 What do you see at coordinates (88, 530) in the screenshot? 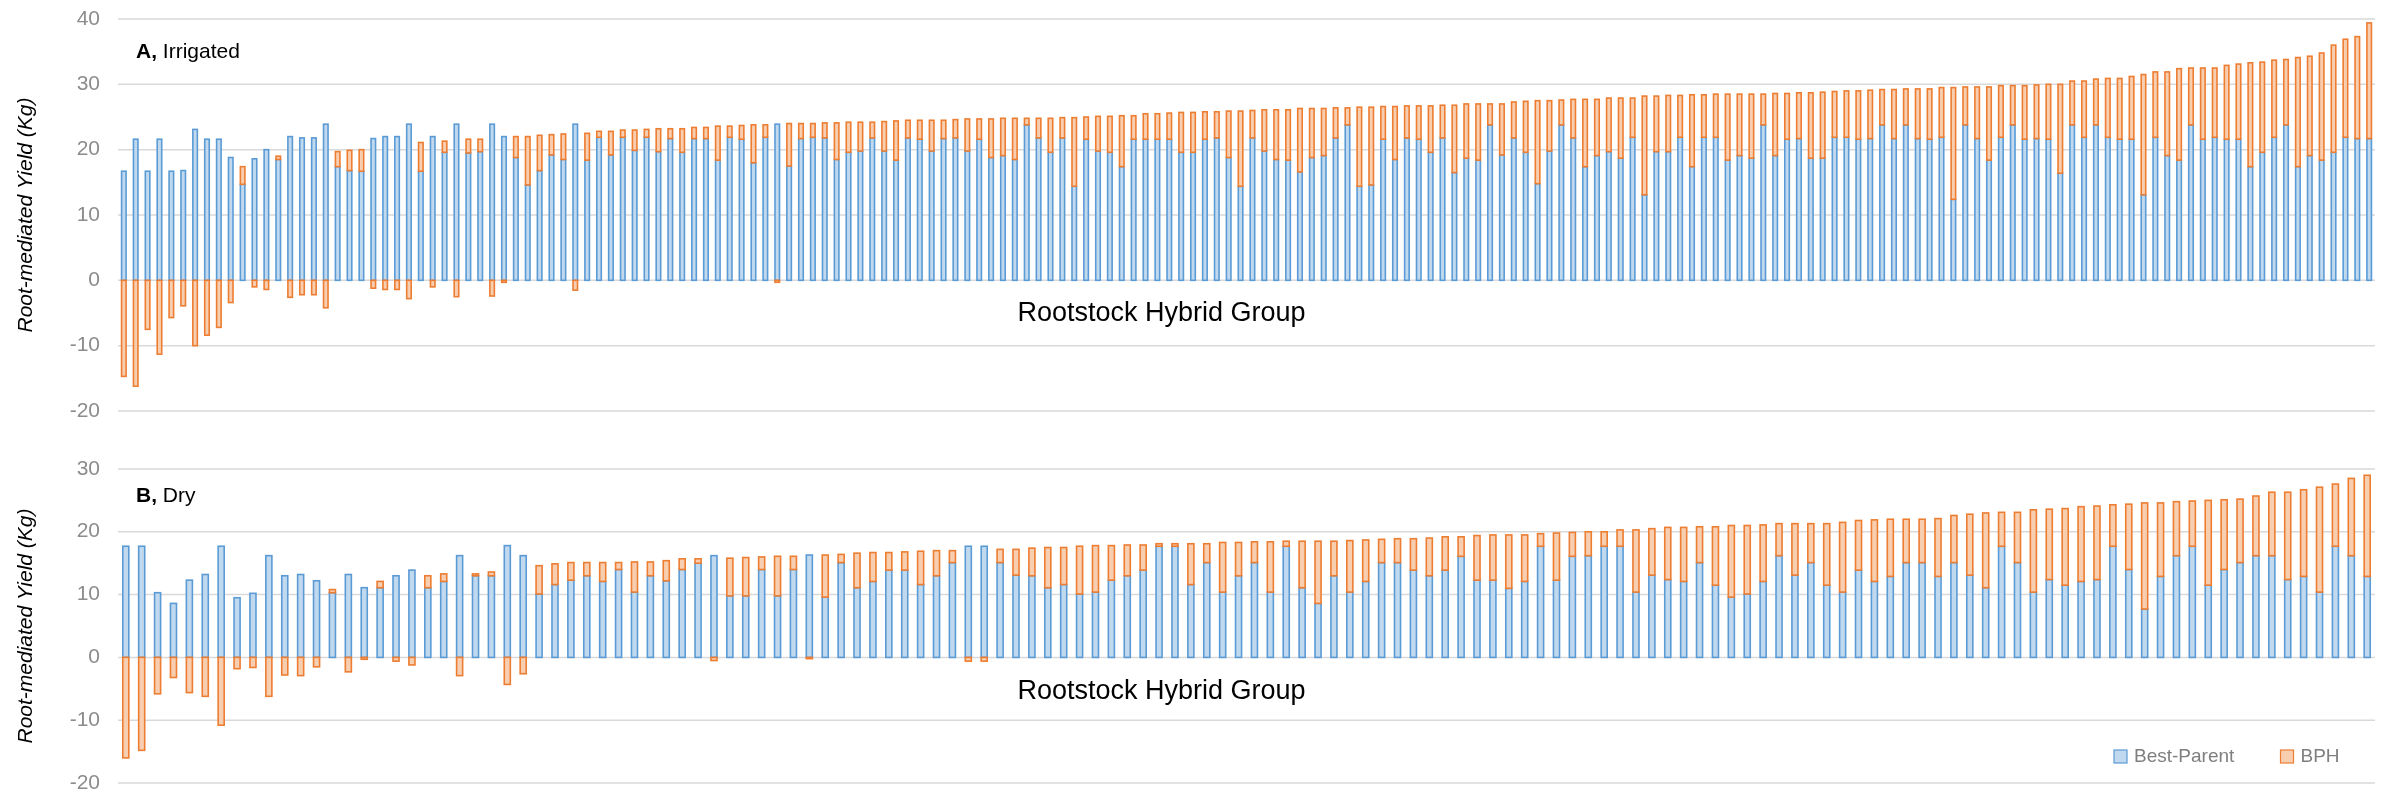
I see `y-tick-label: 20` at bounding box center [88, 530].